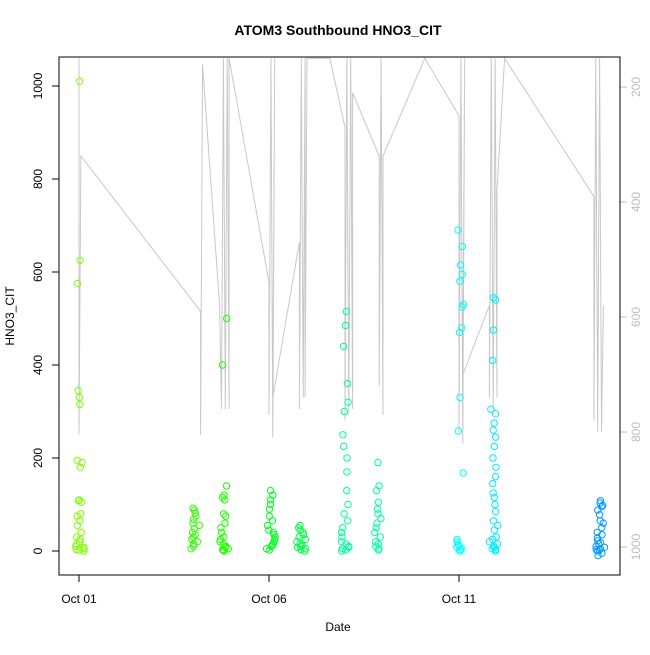 Image resolution: width=650 pixels, height=655 pixels. What do you see at coordinates (38, 458) in the screenshot?
I see `y-tick-label: 200` at bounding box center [38, 458].